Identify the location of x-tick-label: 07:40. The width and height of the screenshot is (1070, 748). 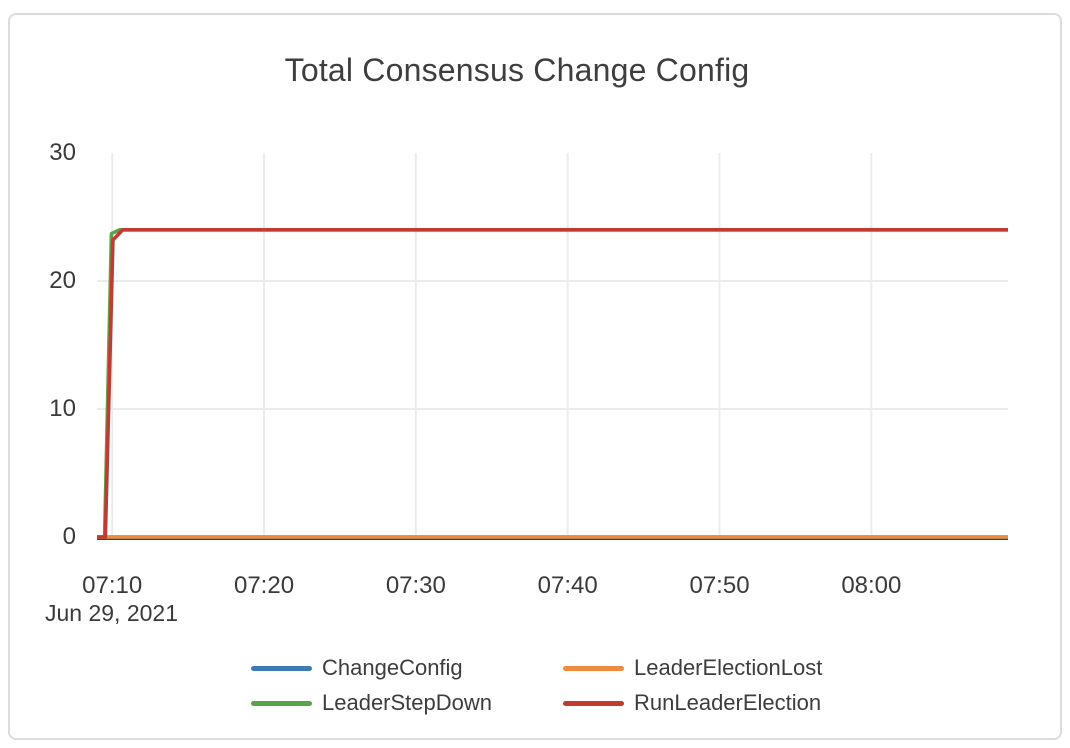
(567, 585).